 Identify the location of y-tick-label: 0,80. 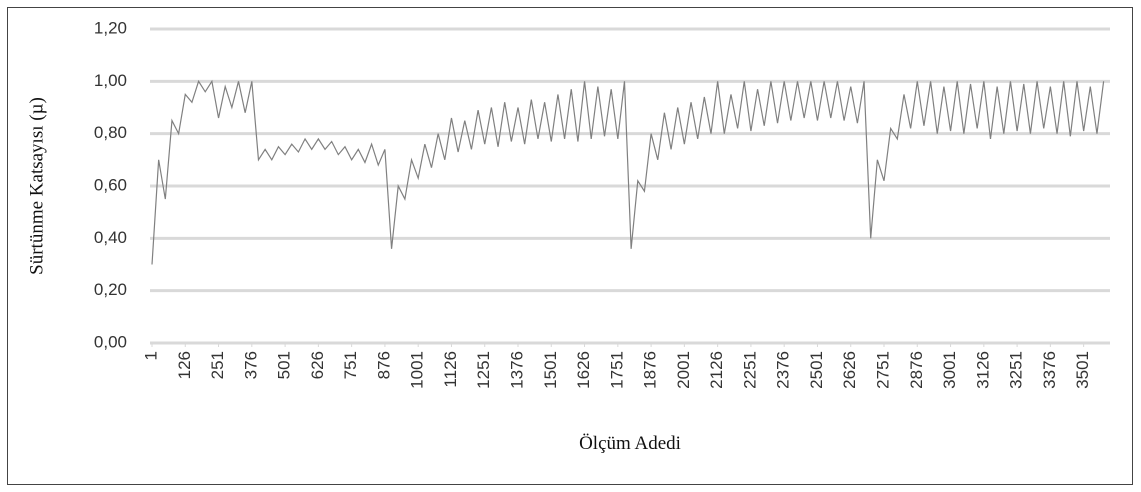
(110, 132).